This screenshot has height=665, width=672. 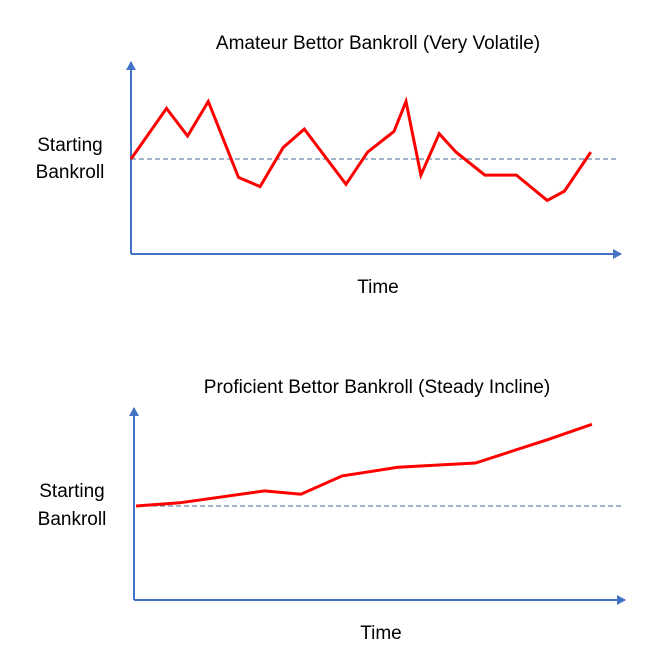 What do you see at coordinates (378, 43) in the screenshot?
I see `chart-title: Amateur Bettor Bankroll (Very Volatile)` at bounding box center [378, 43].